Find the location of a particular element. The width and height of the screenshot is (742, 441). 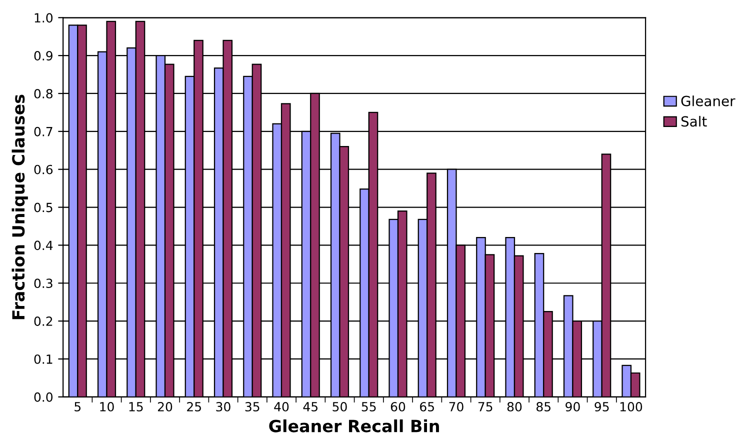

x-tick-label: 80 is located at coordinates (514, 407).